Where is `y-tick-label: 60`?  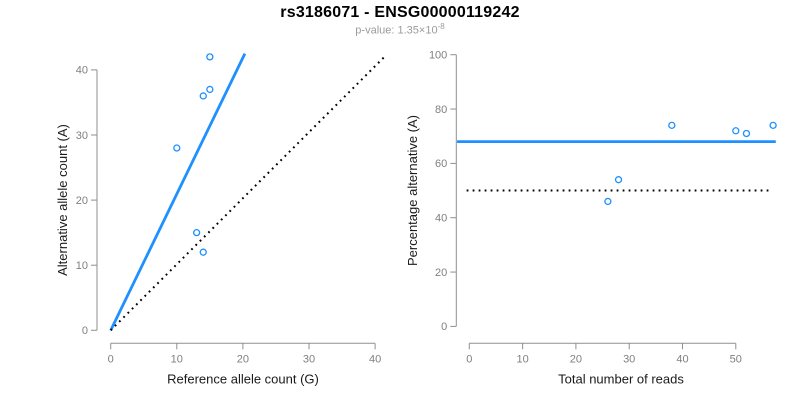 y-tick-label: 60 is located at coordinates (441, 164).